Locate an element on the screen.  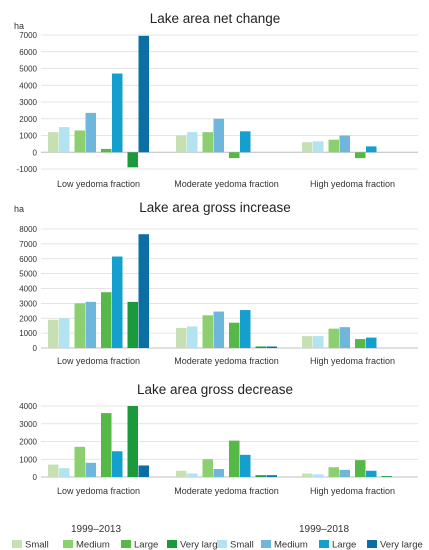
legend-swatch-small-1999-2018 is located at coordinates (222, 544).